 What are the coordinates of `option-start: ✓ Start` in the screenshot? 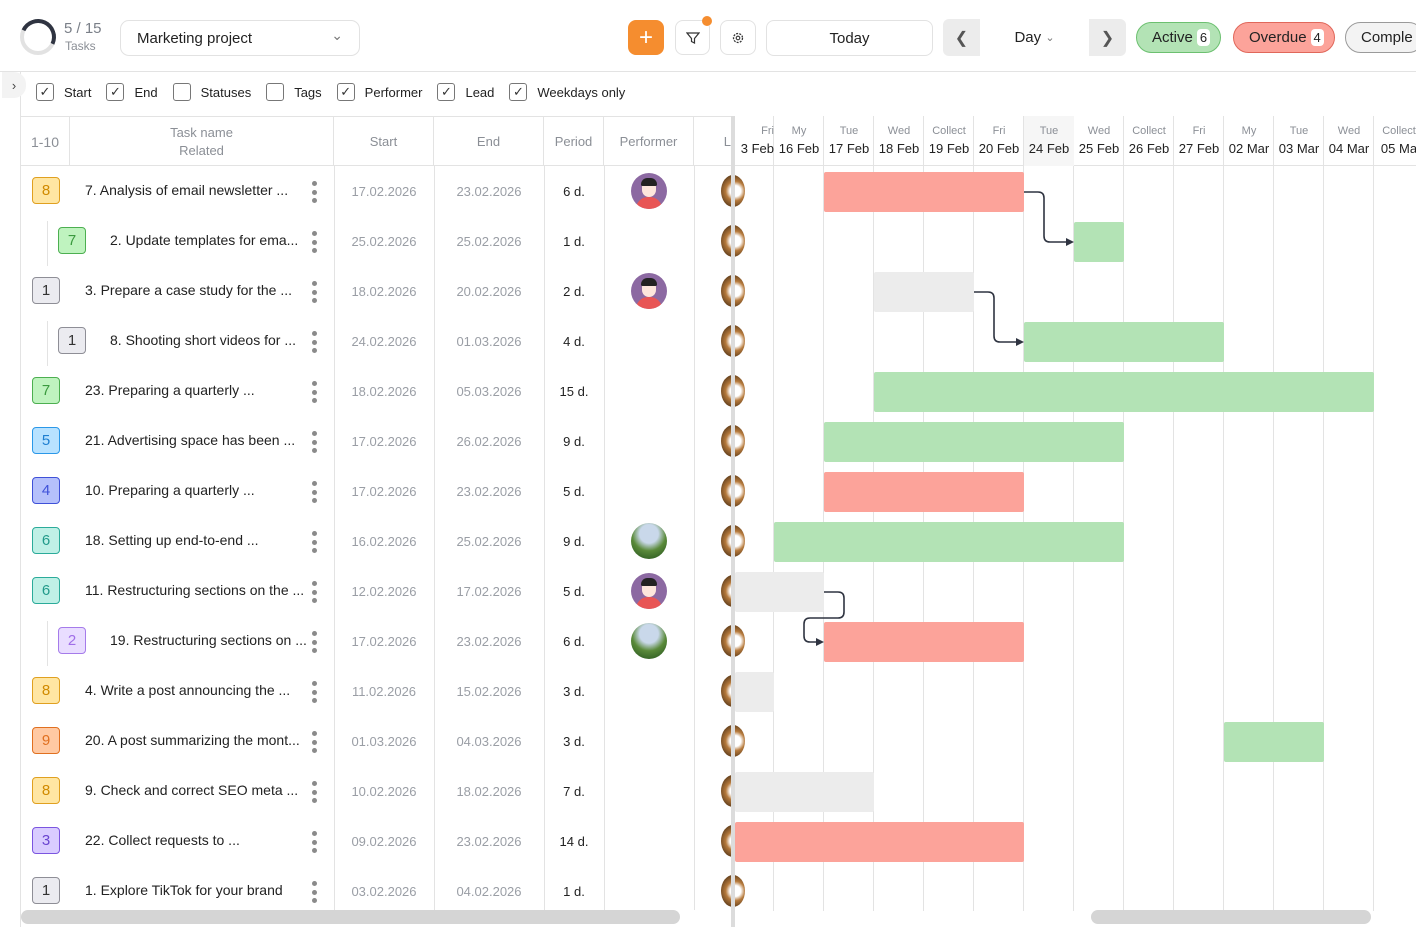 It's located at (63, 92).